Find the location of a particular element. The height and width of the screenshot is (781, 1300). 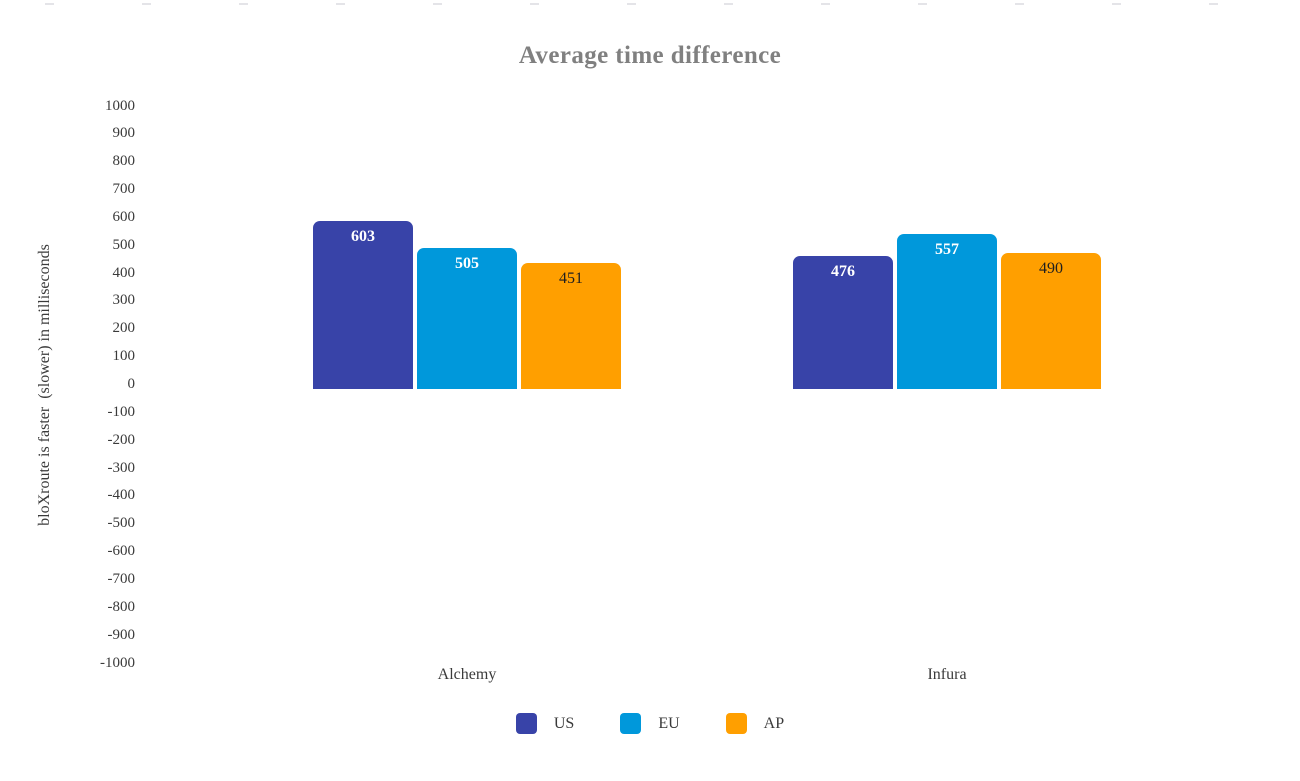

cropped-text-artifacts is located at coordinates (672, 4).